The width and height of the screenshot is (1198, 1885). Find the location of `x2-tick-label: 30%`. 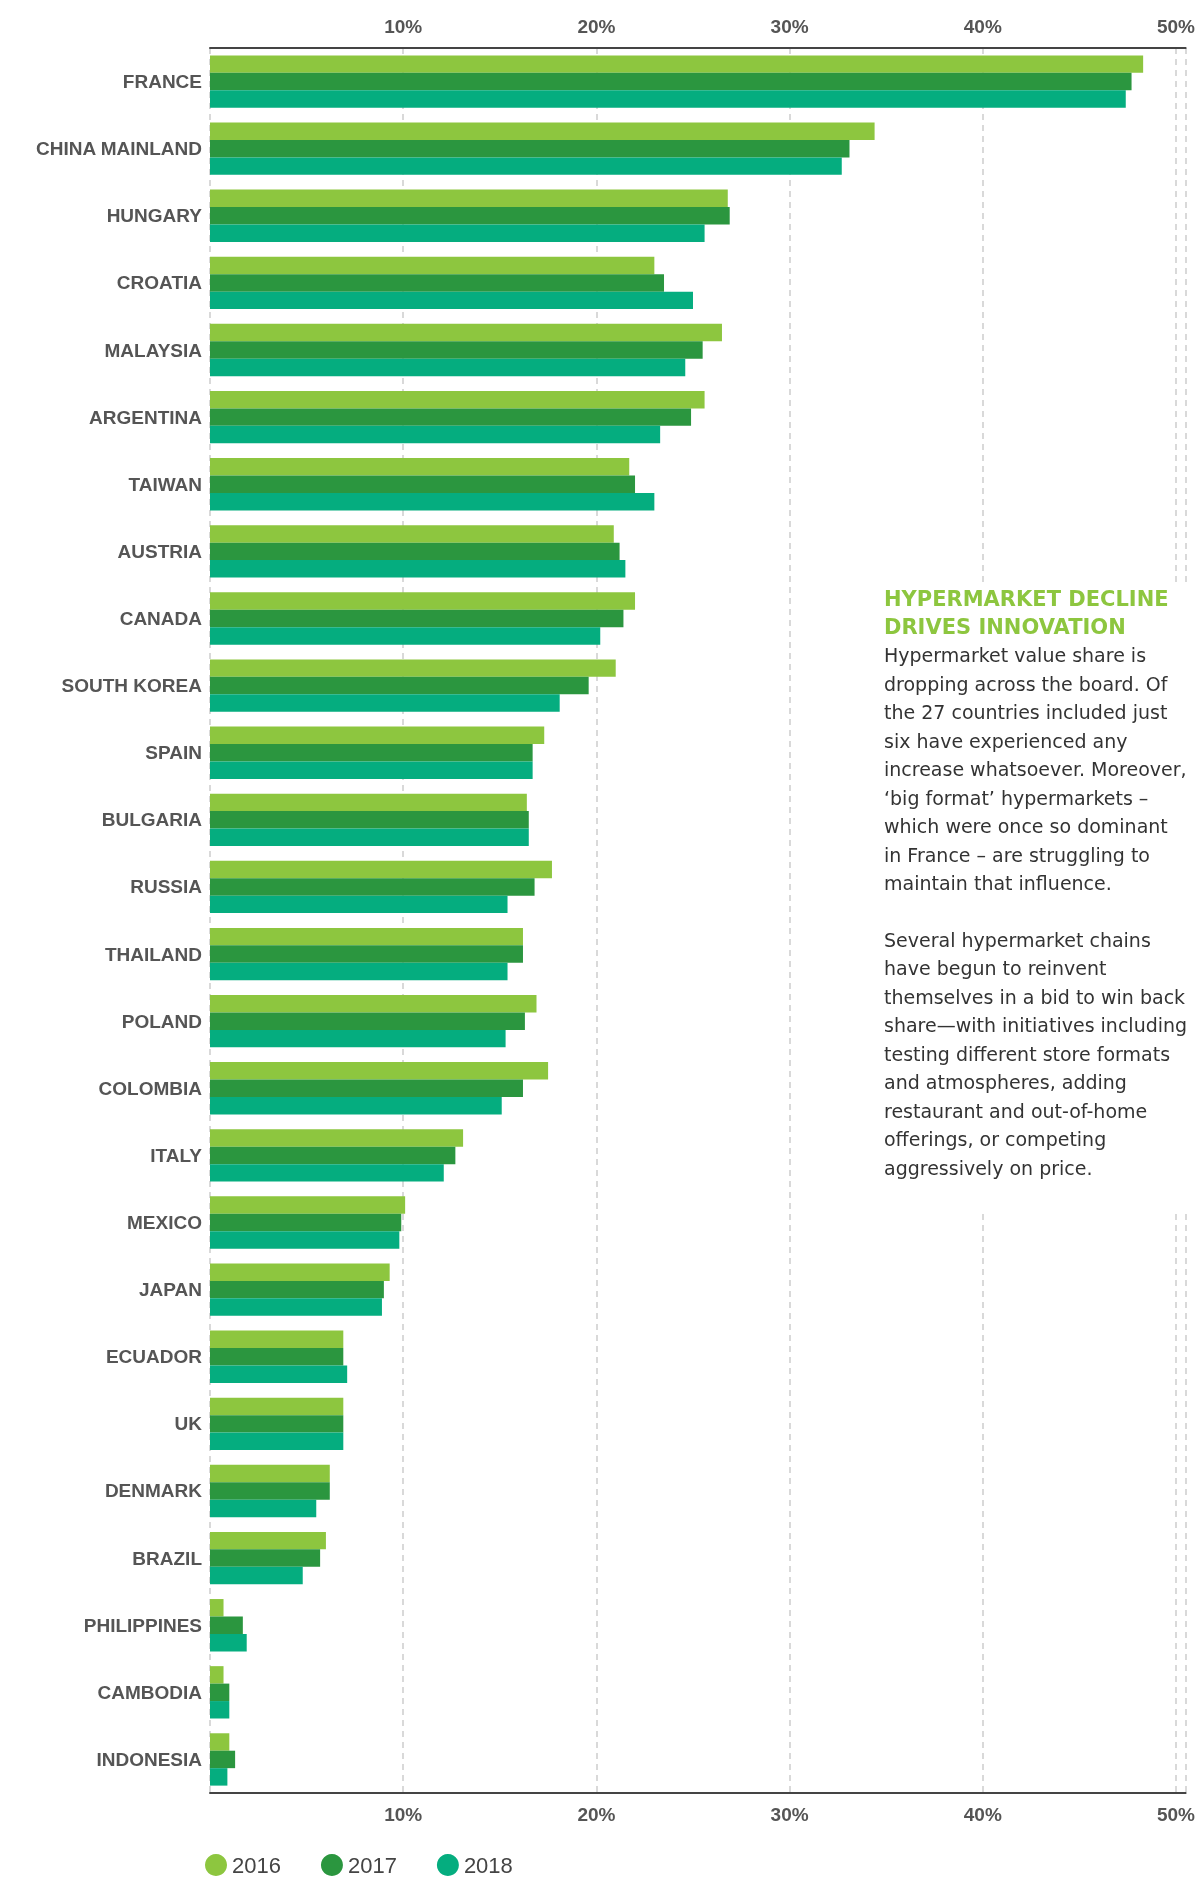

x2-tick-label: 30% is located at coordinates (789, 1814).